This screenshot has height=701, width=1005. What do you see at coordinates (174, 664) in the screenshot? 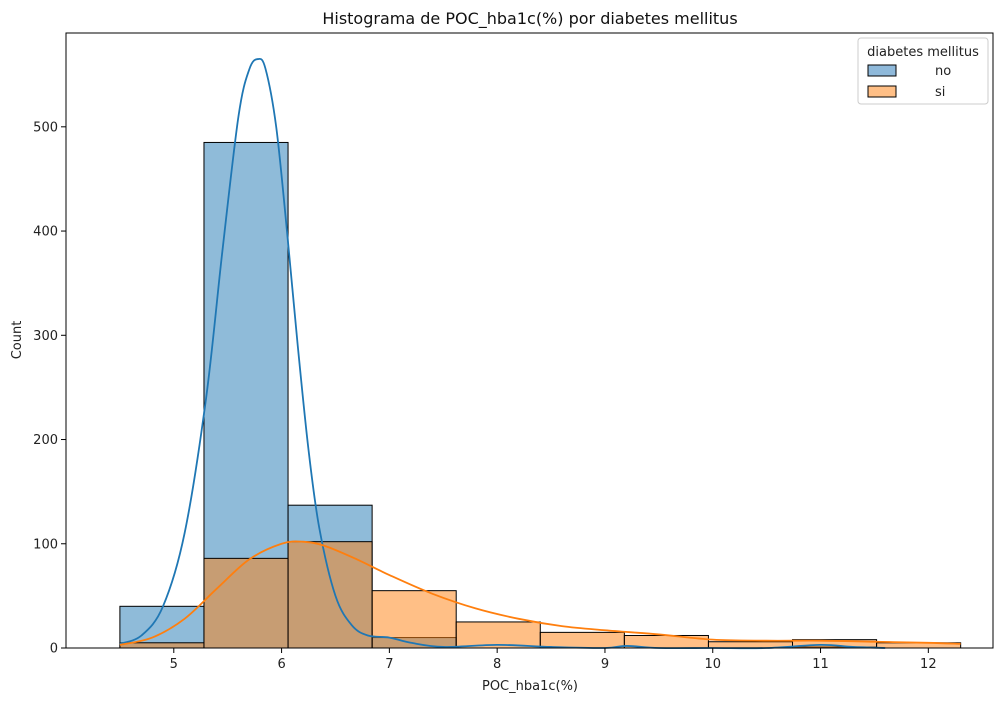
I see `x-tick-label: 5` at bounding box center [174, 664].